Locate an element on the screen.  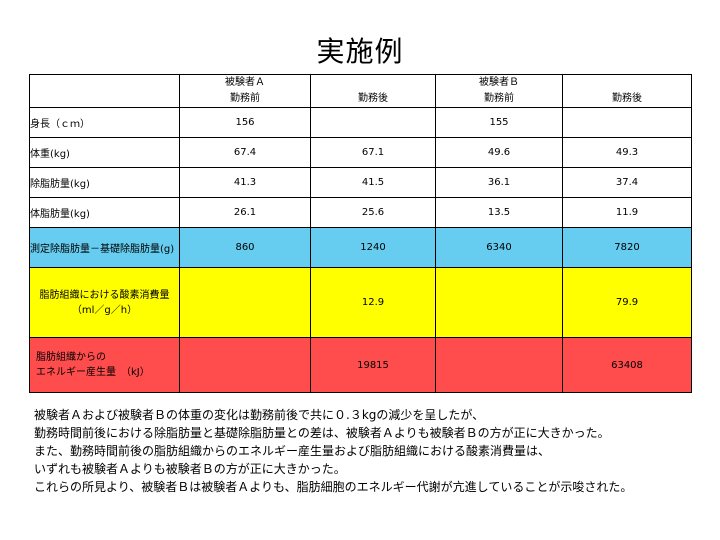
cell-b-after: 63408 is located at coordinates (627, 365).